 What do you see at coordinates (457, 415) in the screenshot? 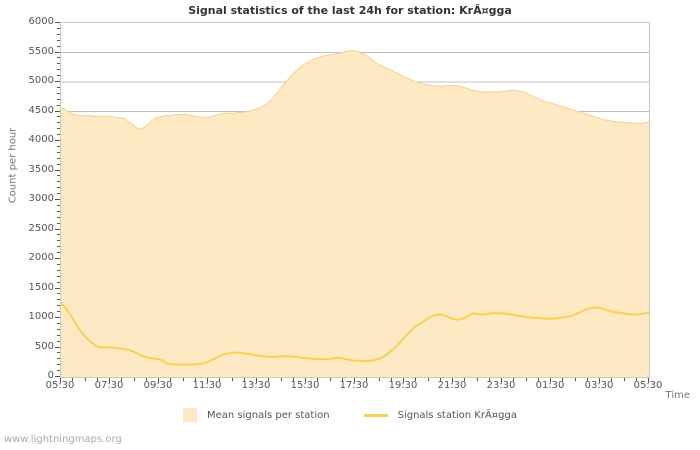
I see `legend-label-station-signals: Signals station KrÃ¤gga` at bounding box center [457, 415].